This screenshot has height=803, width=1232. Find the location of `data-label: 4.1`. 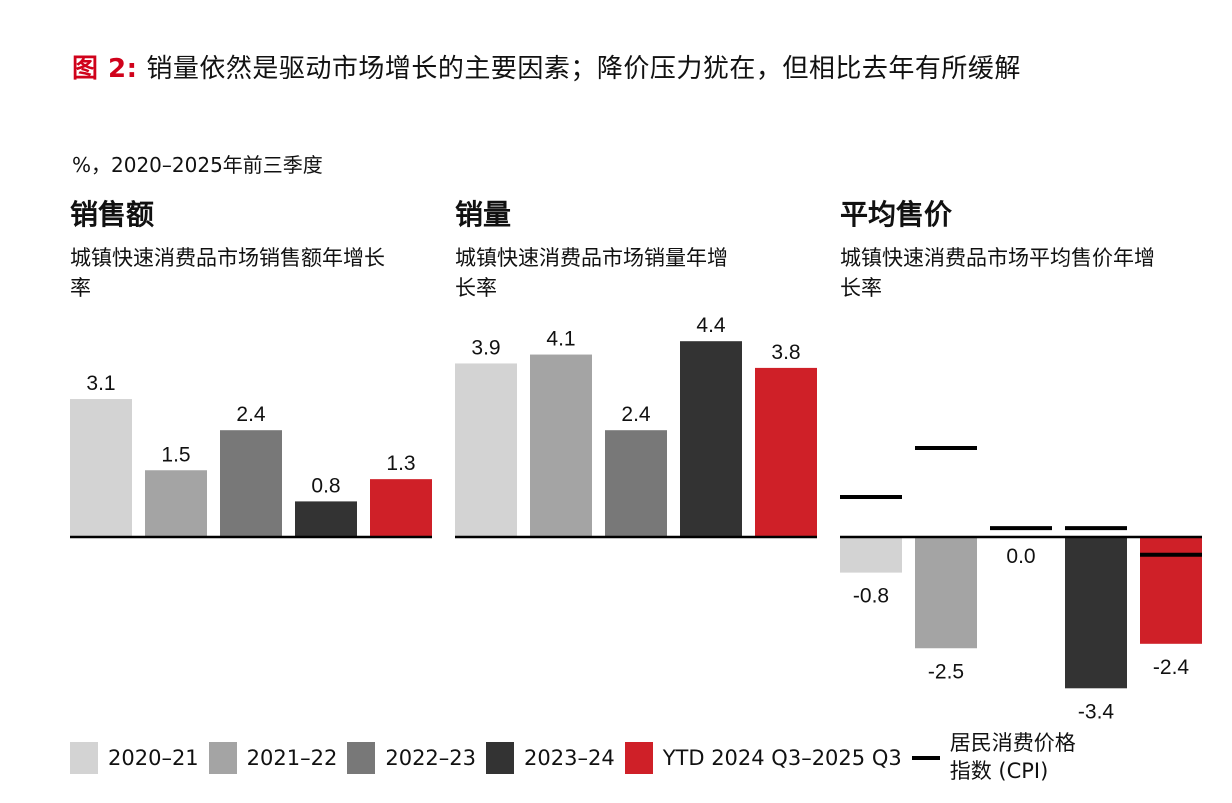

data-label: 4.1 is located at coordinates (560, 339).